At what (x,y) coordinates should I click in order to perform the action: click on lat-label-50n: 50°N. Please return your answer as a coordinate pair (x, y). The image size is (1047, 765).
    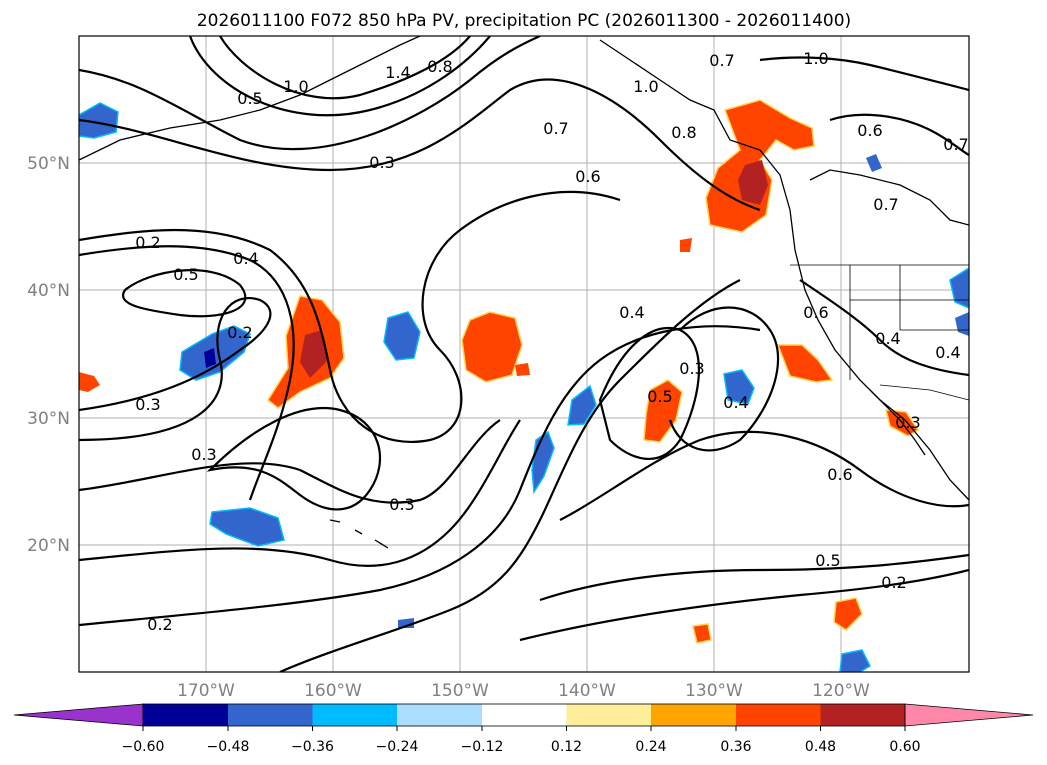
    Looking at the image, I should click on (48, 164).